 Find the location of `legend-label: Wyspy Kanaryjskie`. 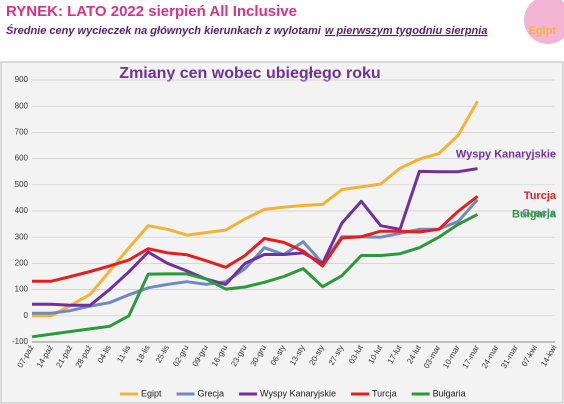

legend-label: Wyspy Kanaryjskie is located at coordinates (298, 393).